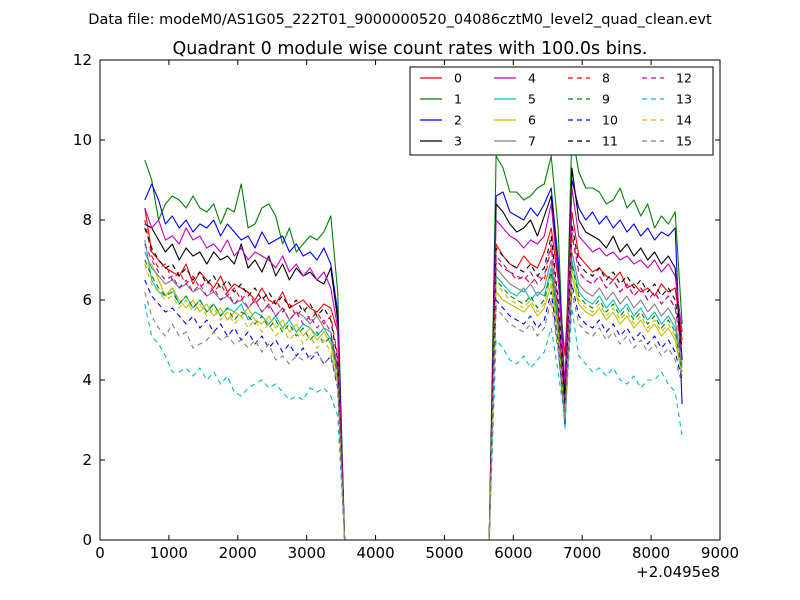 The width and height of the screenshot is (800, 600). What do you see at coordinates (307, 553) in the screenshot?
I see `x-tick-label: 3000` at bounding box center [307, 553].